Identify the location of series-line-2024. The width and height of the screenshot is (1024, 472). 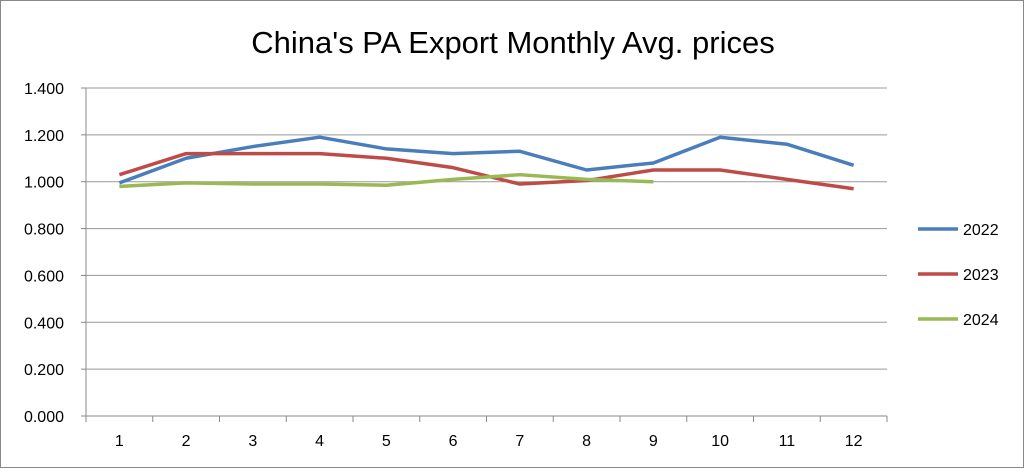
(386, 180).